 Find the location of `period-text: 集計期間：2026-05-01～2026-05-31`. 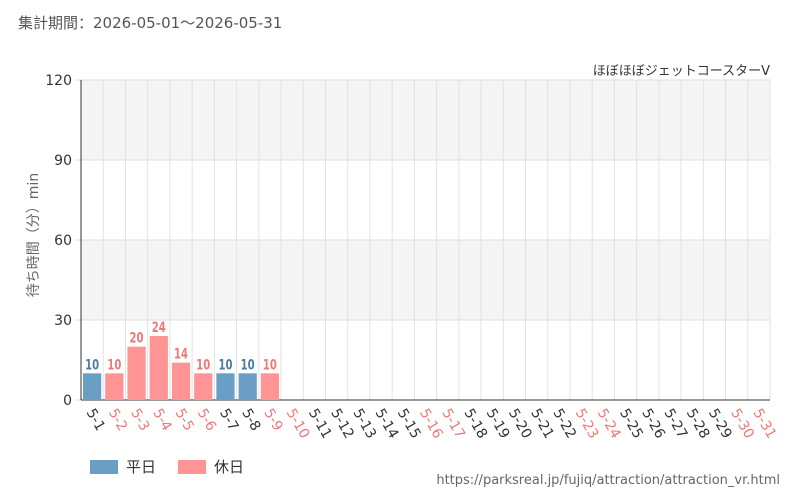

period-text: 集計期間：2026-05-01～2026-05-31 is located at coordinates (150, 23).